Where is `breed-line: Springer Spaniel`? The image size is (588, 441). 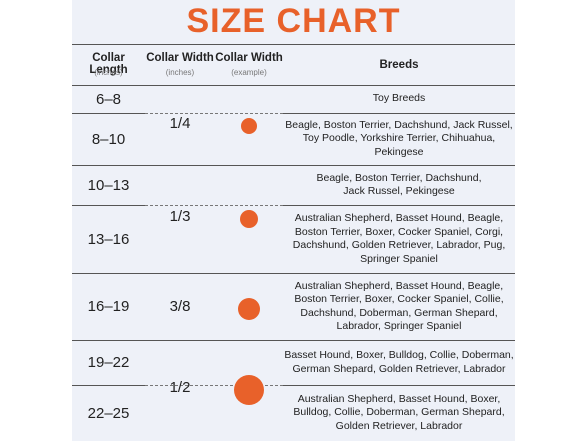 breed-line: Springer Spaniel is located at coordinates (399, 258).